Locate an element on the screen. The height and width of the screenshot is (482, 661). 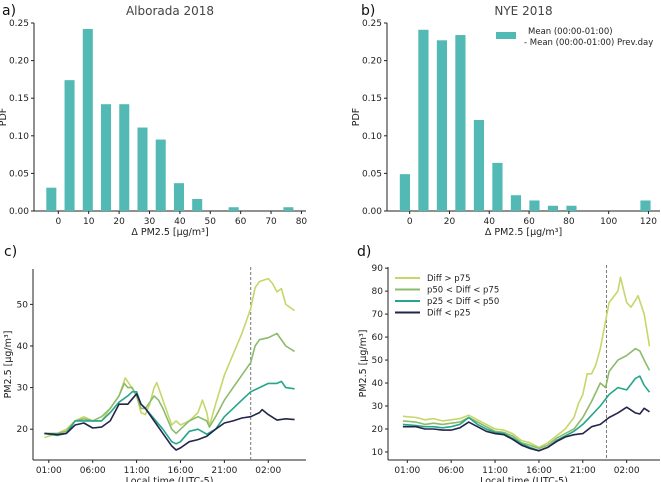
y-tick-label: 80 is located at coordinates (378, 292).